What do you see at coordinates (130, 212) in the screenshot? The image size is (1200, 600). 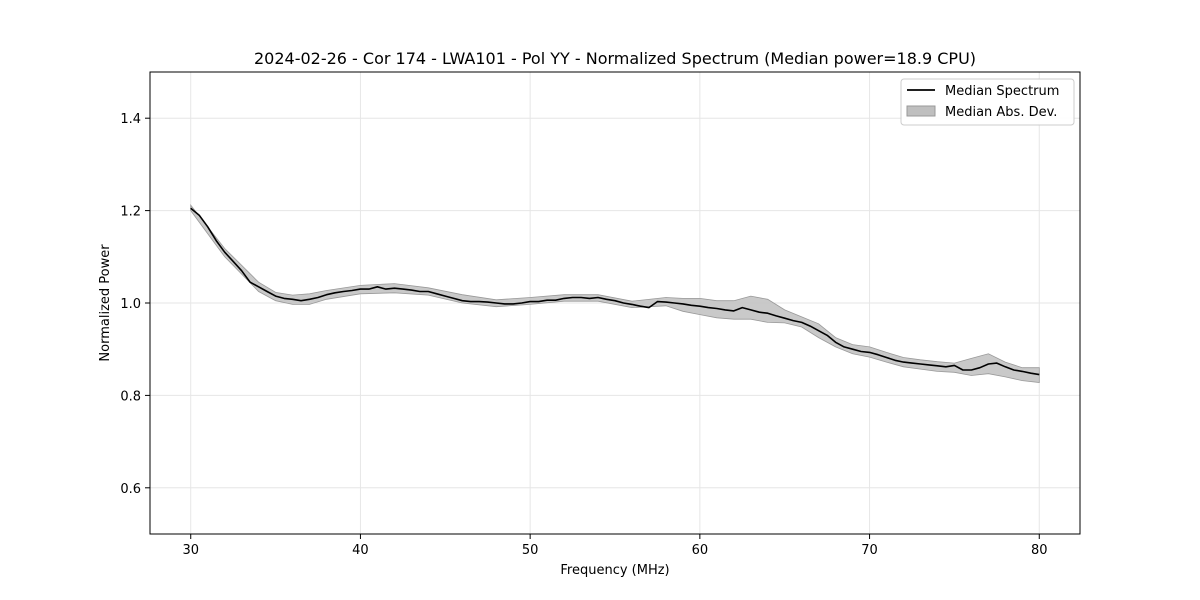 I see `y-tick-label: 1.2` at bounding box center [130, 212].